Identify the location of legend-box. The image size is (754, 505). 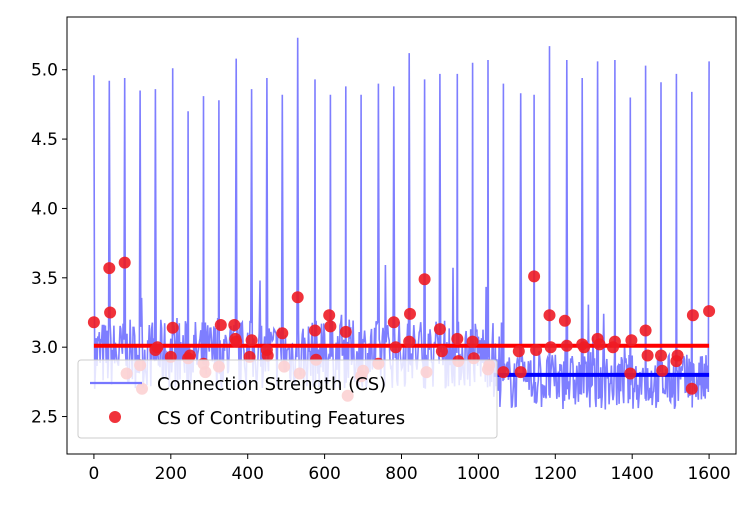
(287, 399).